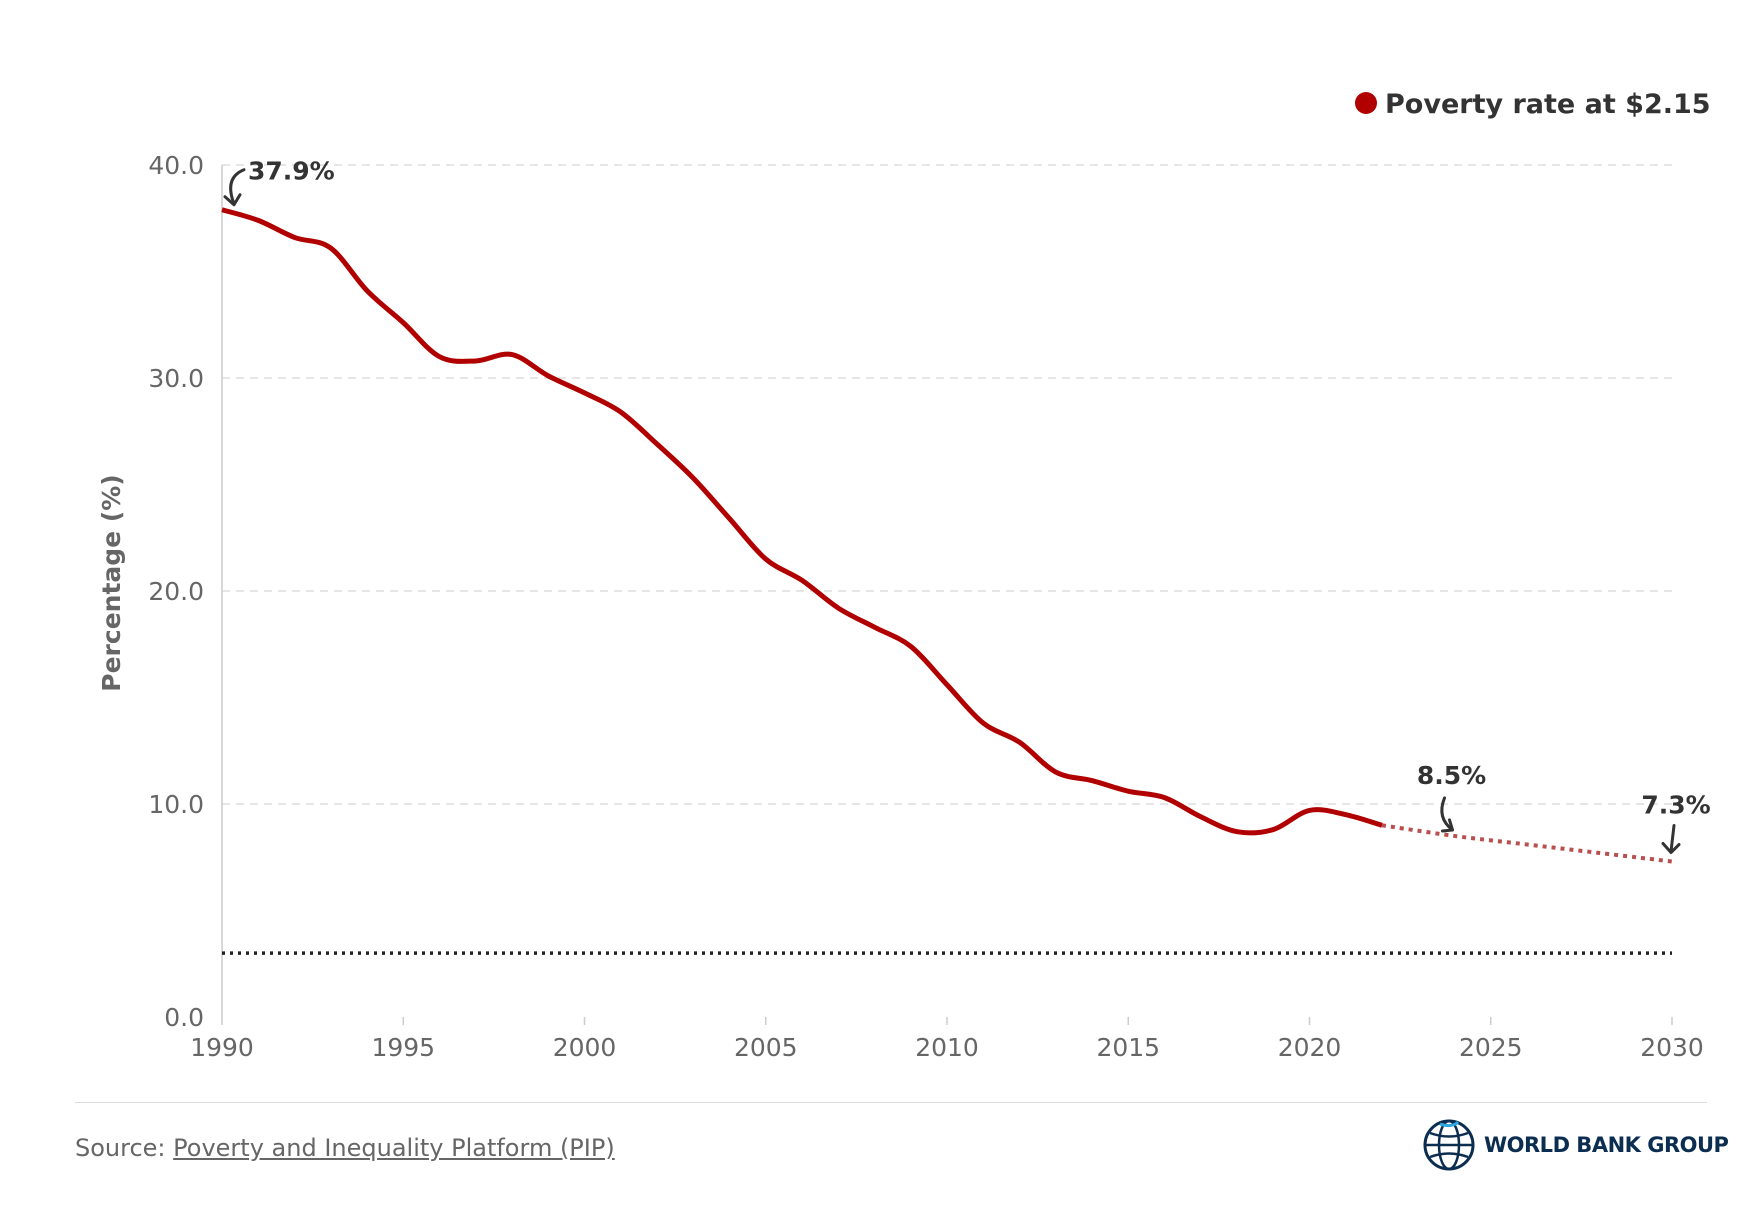 This screenshot has height=1212, width=1762. What do you see at coordinates (947, 1047) in the screenshot?
I see `x-tick-label: 2010` at bounding box center [947, 1047].